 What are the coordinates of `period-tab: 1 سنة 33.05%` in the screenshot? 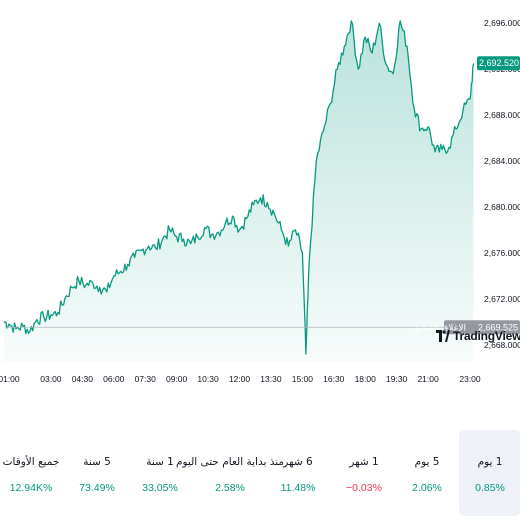 It's located at (160, 473).